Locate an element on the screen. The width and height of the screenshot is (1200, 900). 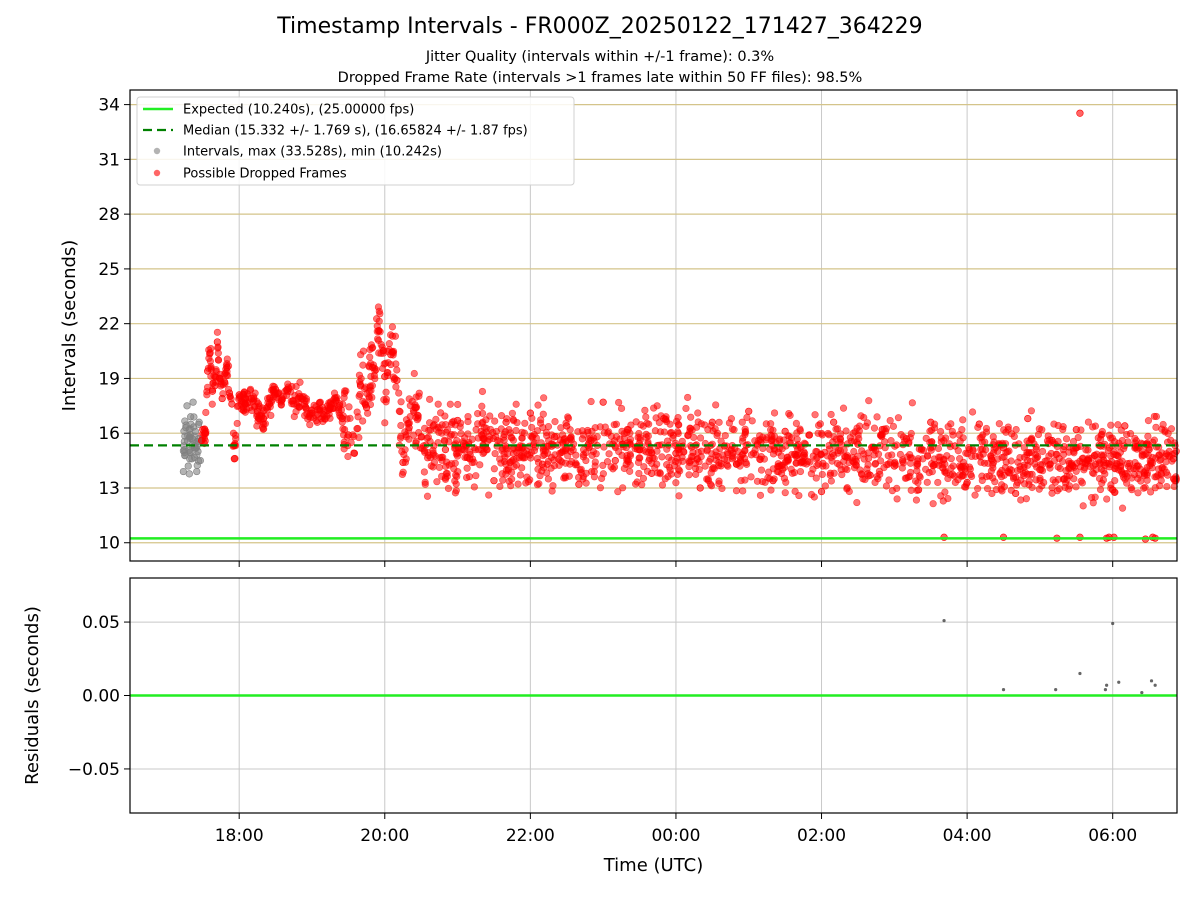
bottom-ytick-label: −0.05 is located at coordinates (94, 770).